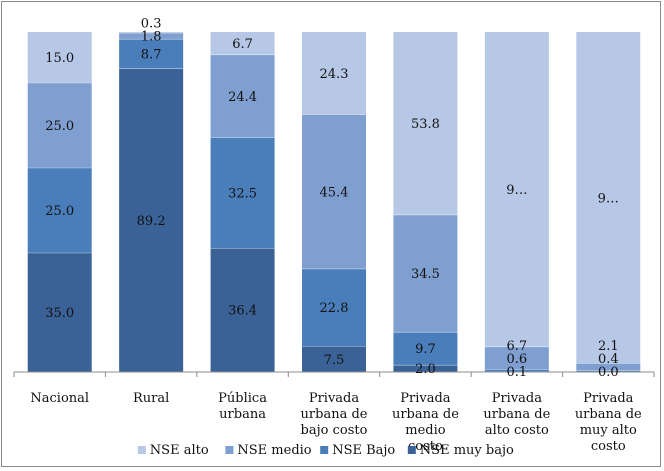 The image size is (664, 471). What do you see at coordinates (334, 360) in the screenshot?
I see `data-label: 7.5` at bounding box center [334, 360].